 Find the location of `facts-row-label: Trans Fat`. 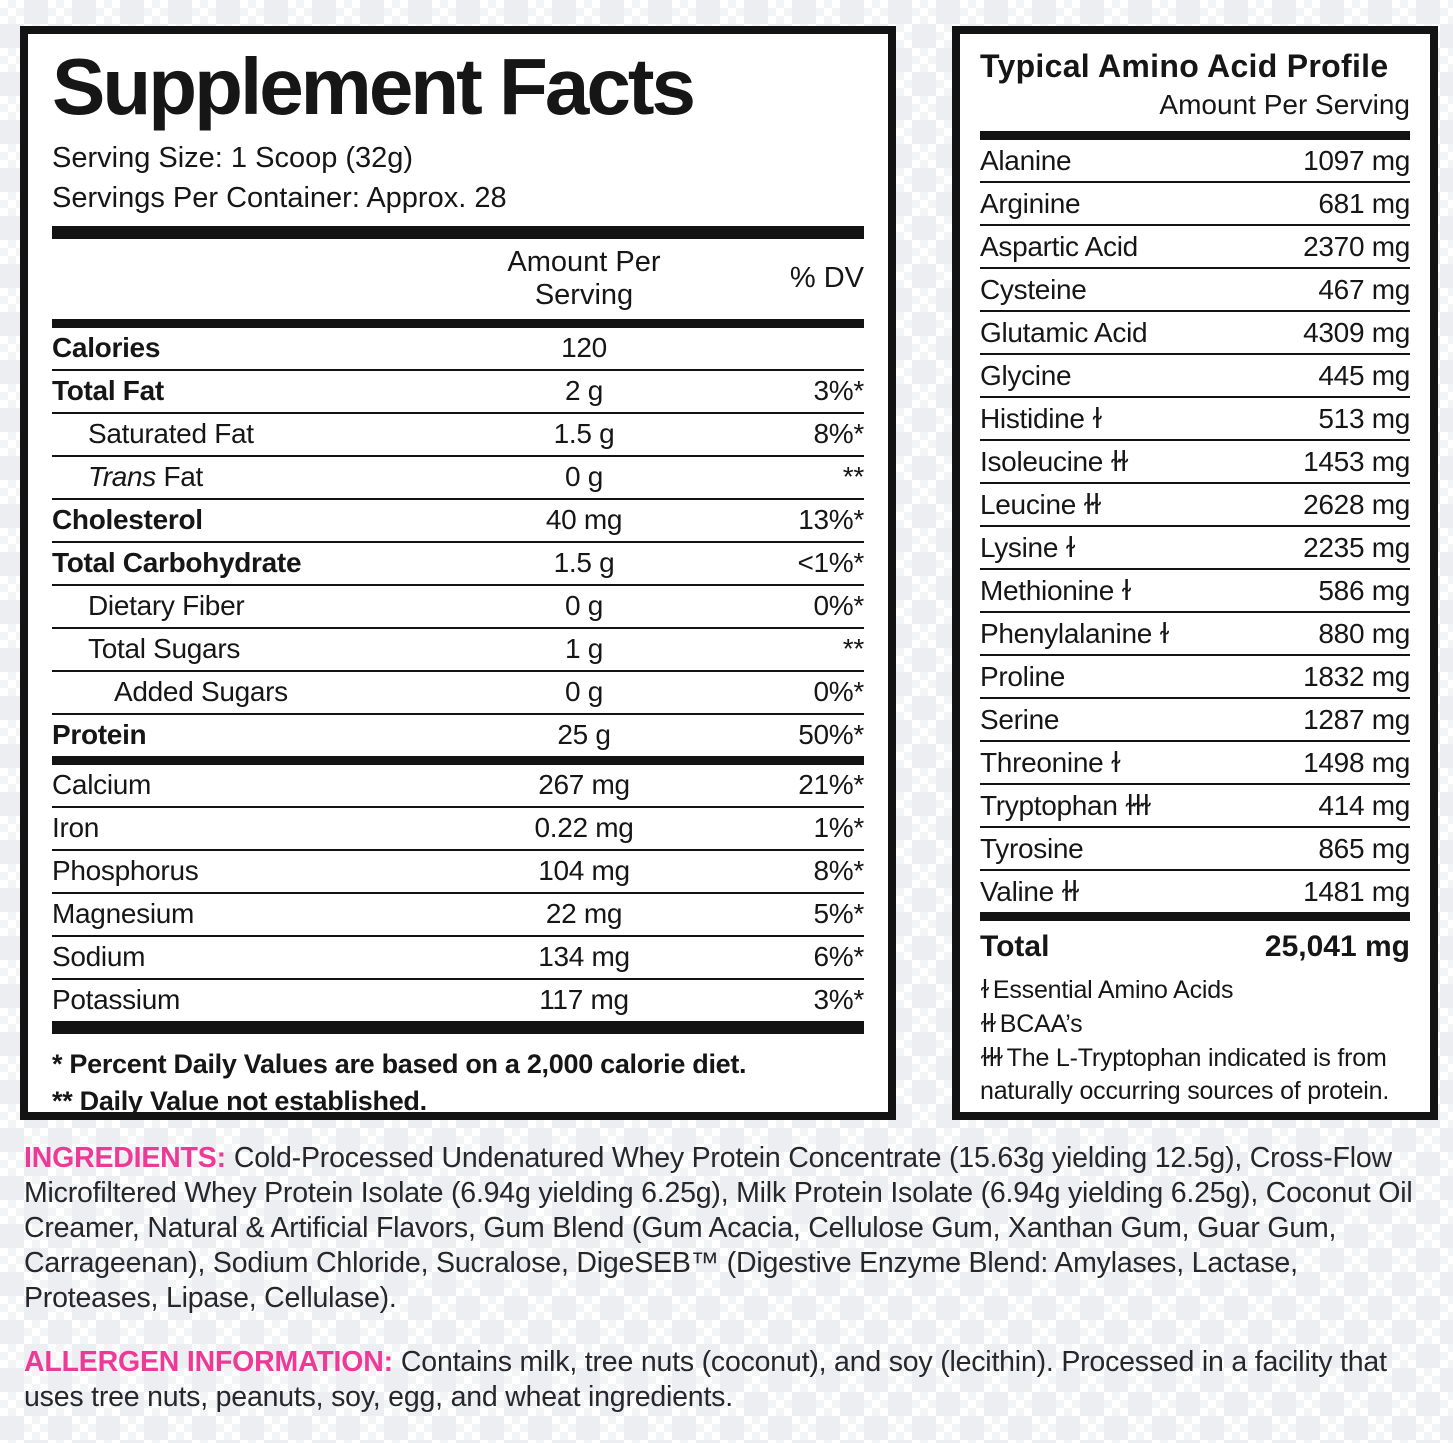

facts-row-label: Trans Fat is located at coordinates (146, 477).